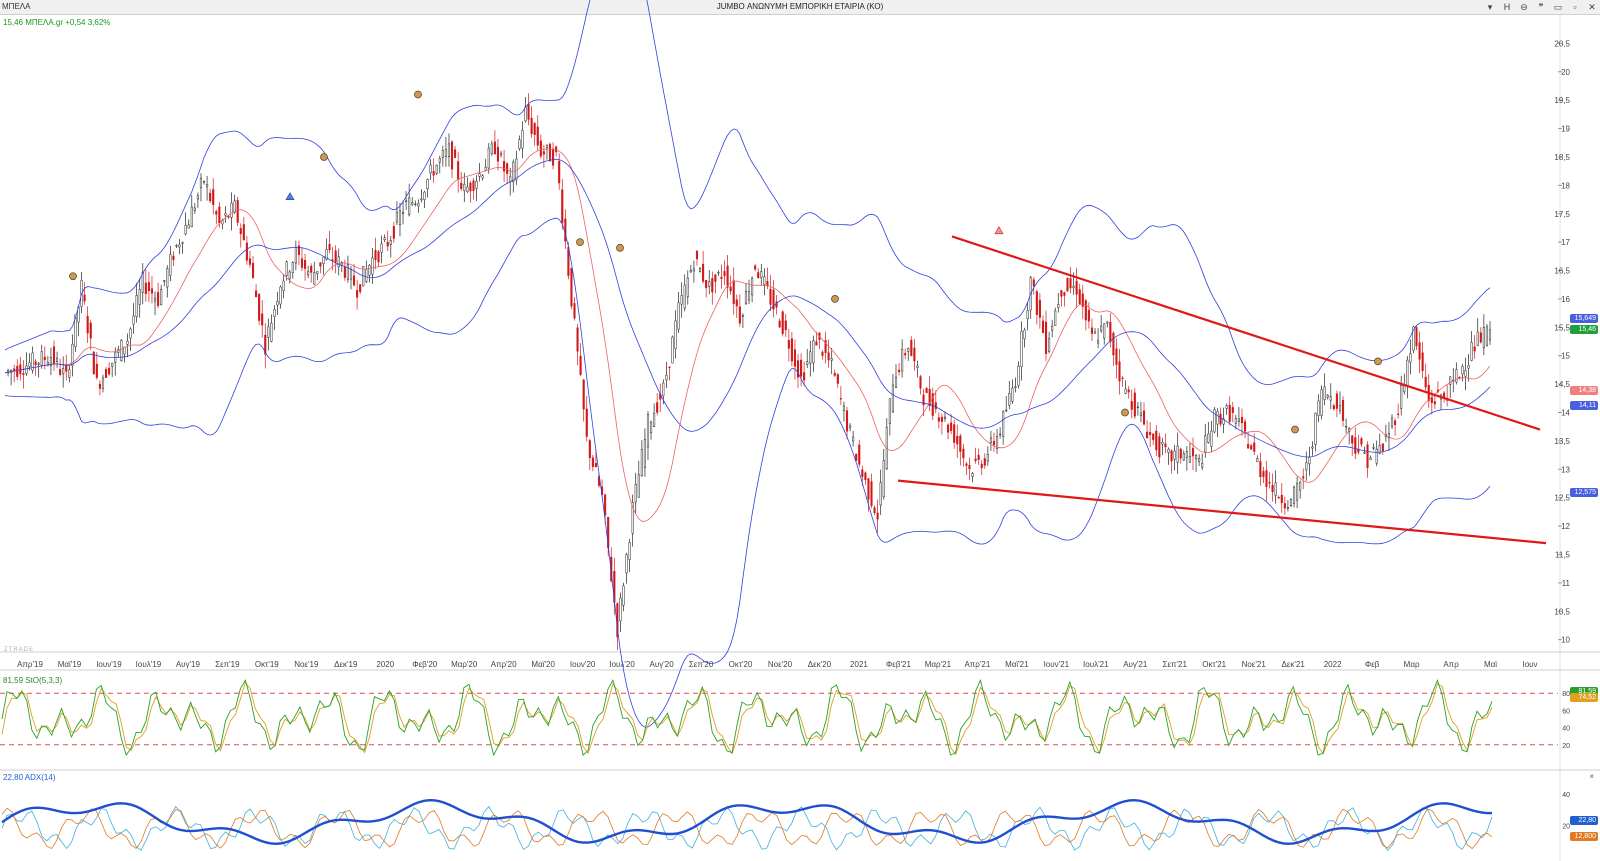 Image resolution: width=1600 pixels, height=861 pixels. What do you see at coordinates (1507, 7) in the screenshot?
I see `h-button: H` at bounding box center [1507, 7].